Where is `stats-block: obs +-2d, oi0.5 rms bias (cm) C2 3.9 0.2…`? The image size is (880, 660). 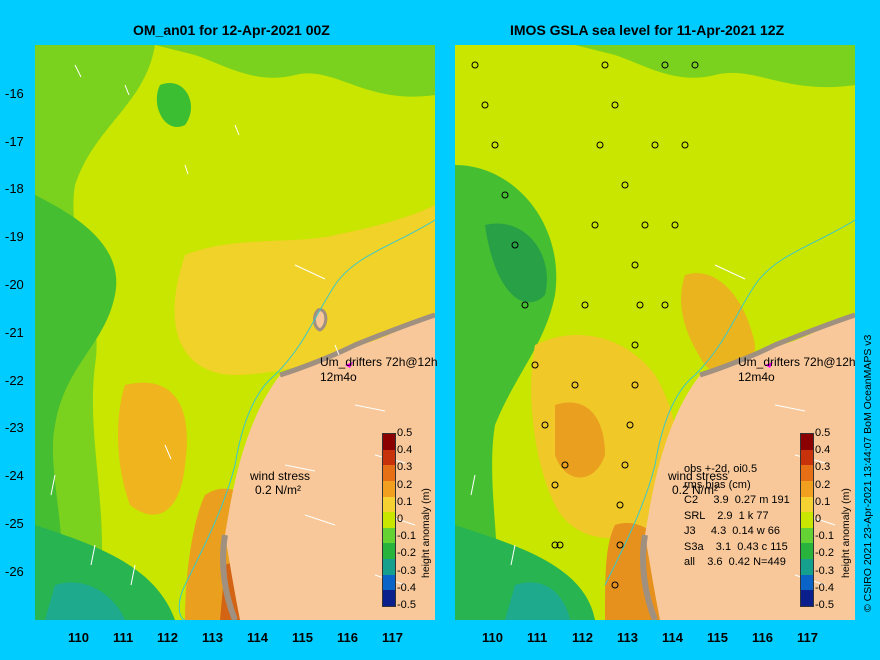
stats-block: obs +-2d, oi0.5 rms bias (cm) C2 3.9 0.2… is located at coordinates (737, 516).